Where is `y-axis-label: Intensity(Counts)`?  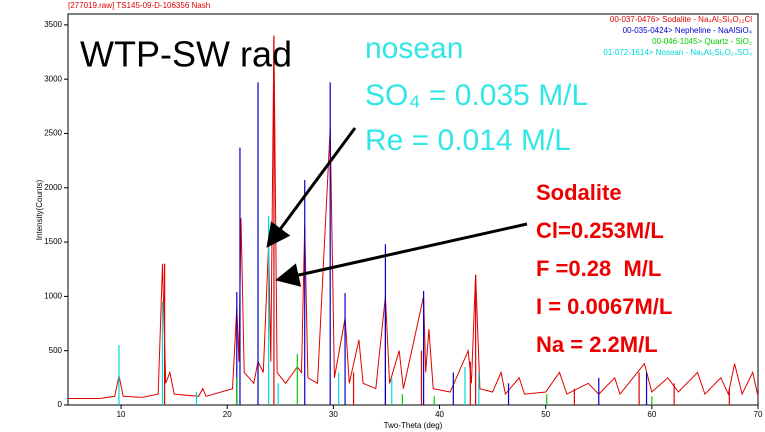
y-axis-label: Intensity(Counts) is located at coordinates (39, 209).